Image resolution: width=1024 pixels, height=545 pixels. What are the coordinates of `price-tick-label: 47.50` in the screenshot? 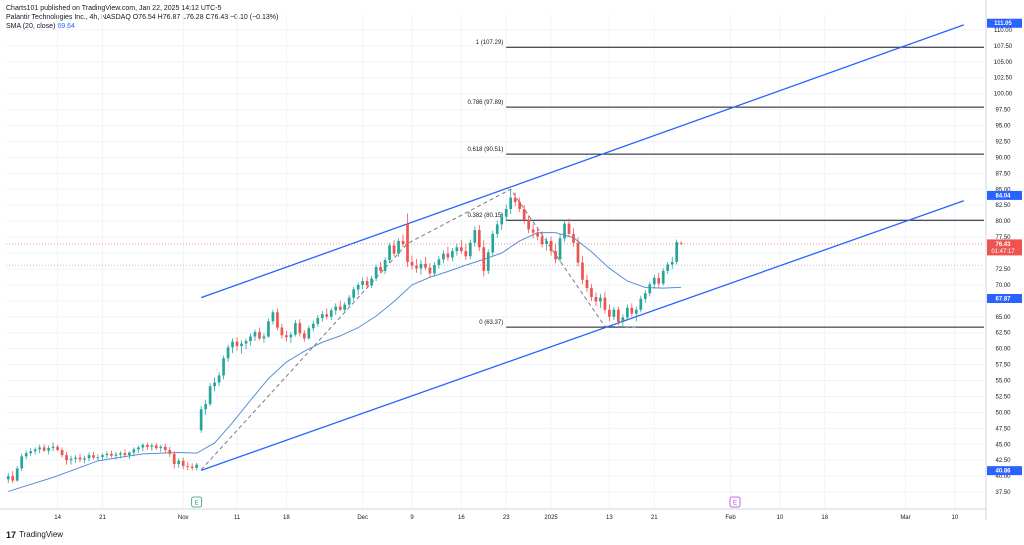 It's located at (1003, 429).